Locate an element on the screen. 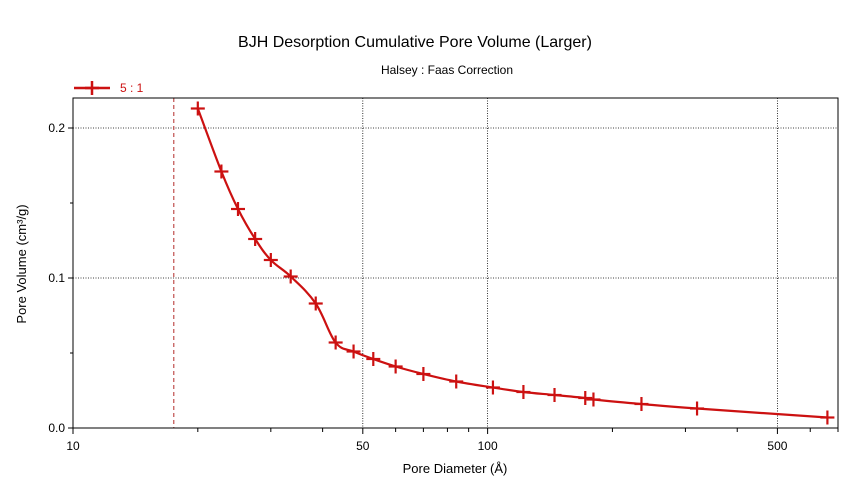  x-tick-label-2: 100 is located at coordinates (488, 446).